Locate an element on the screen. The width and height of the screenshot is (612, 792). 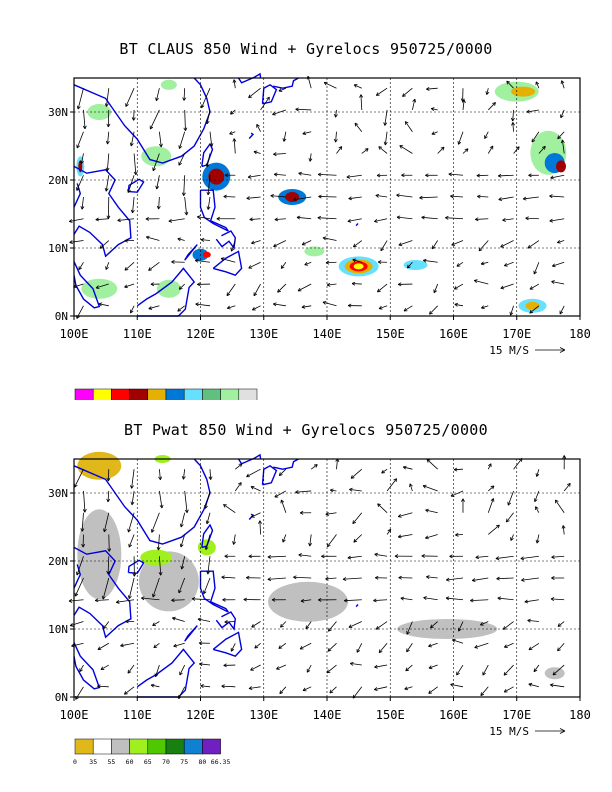
lon-tick-label: 140E is located at coordinates (327, 715).